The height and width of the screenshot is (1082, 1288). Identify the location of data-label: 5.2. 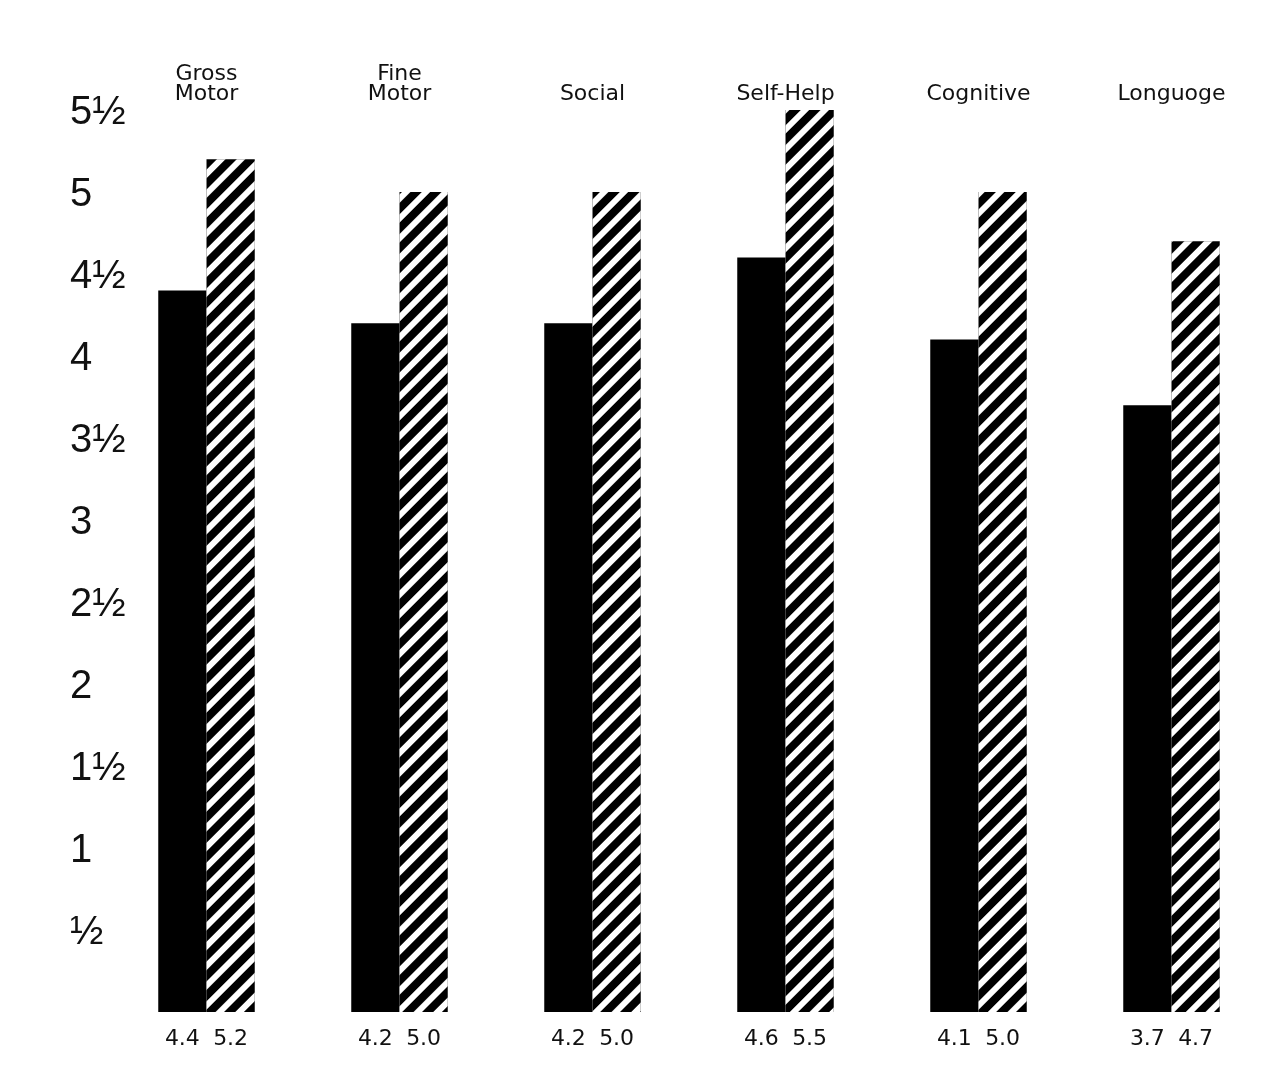
(231, 1037).